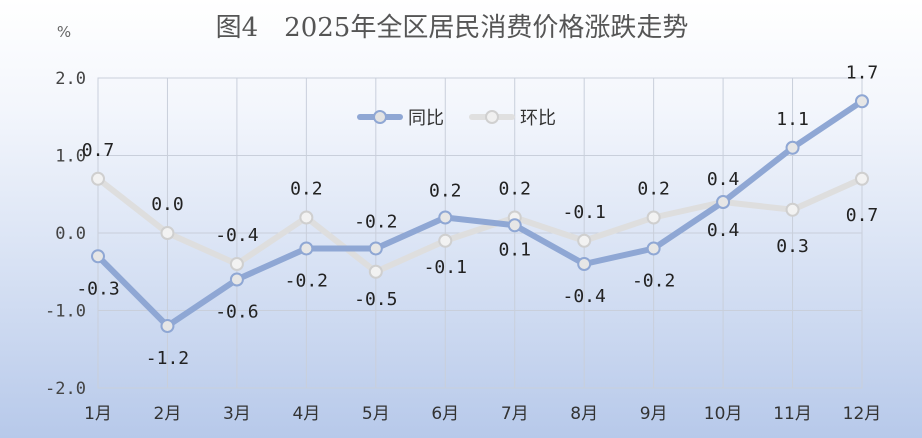  I want to click on y-tick-label: 1.0, so click(70, 157).